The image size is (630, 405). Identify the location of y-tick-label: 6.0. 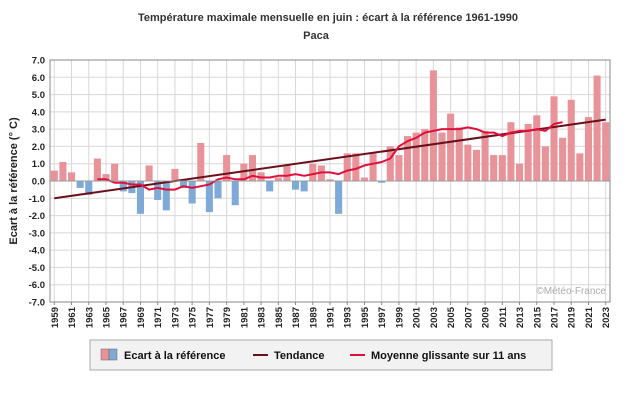
(38, 78).